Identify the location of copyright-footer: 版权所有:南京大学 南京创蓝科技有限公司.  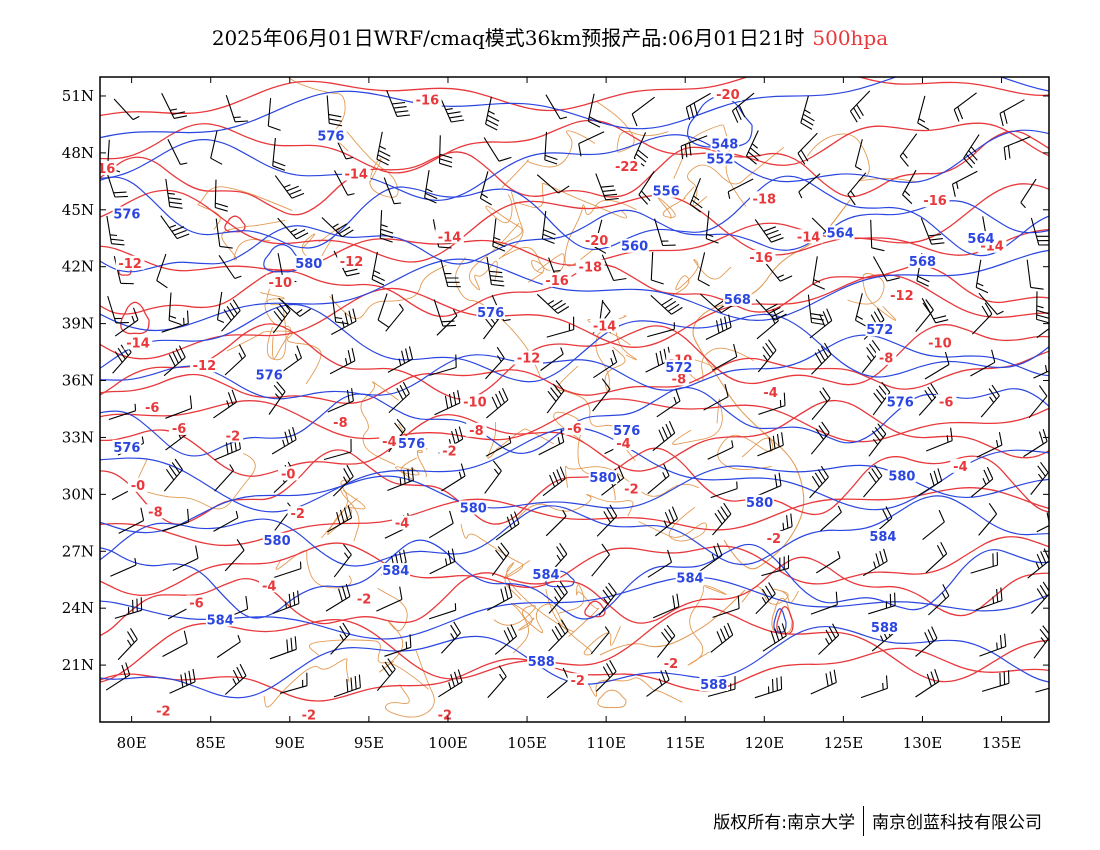
(877, 822).